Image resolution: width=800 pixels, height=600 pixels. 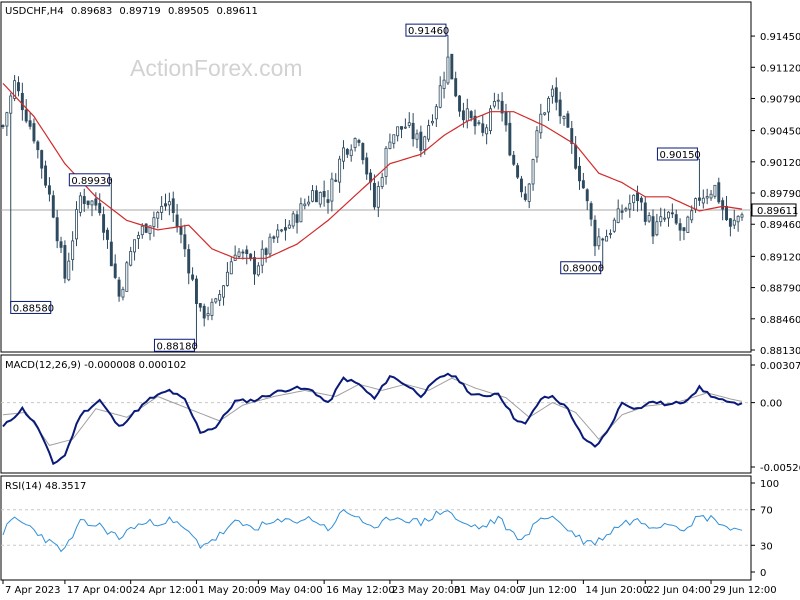 I want to click on price-callout: 0.88180, so click(x=175, y=345).